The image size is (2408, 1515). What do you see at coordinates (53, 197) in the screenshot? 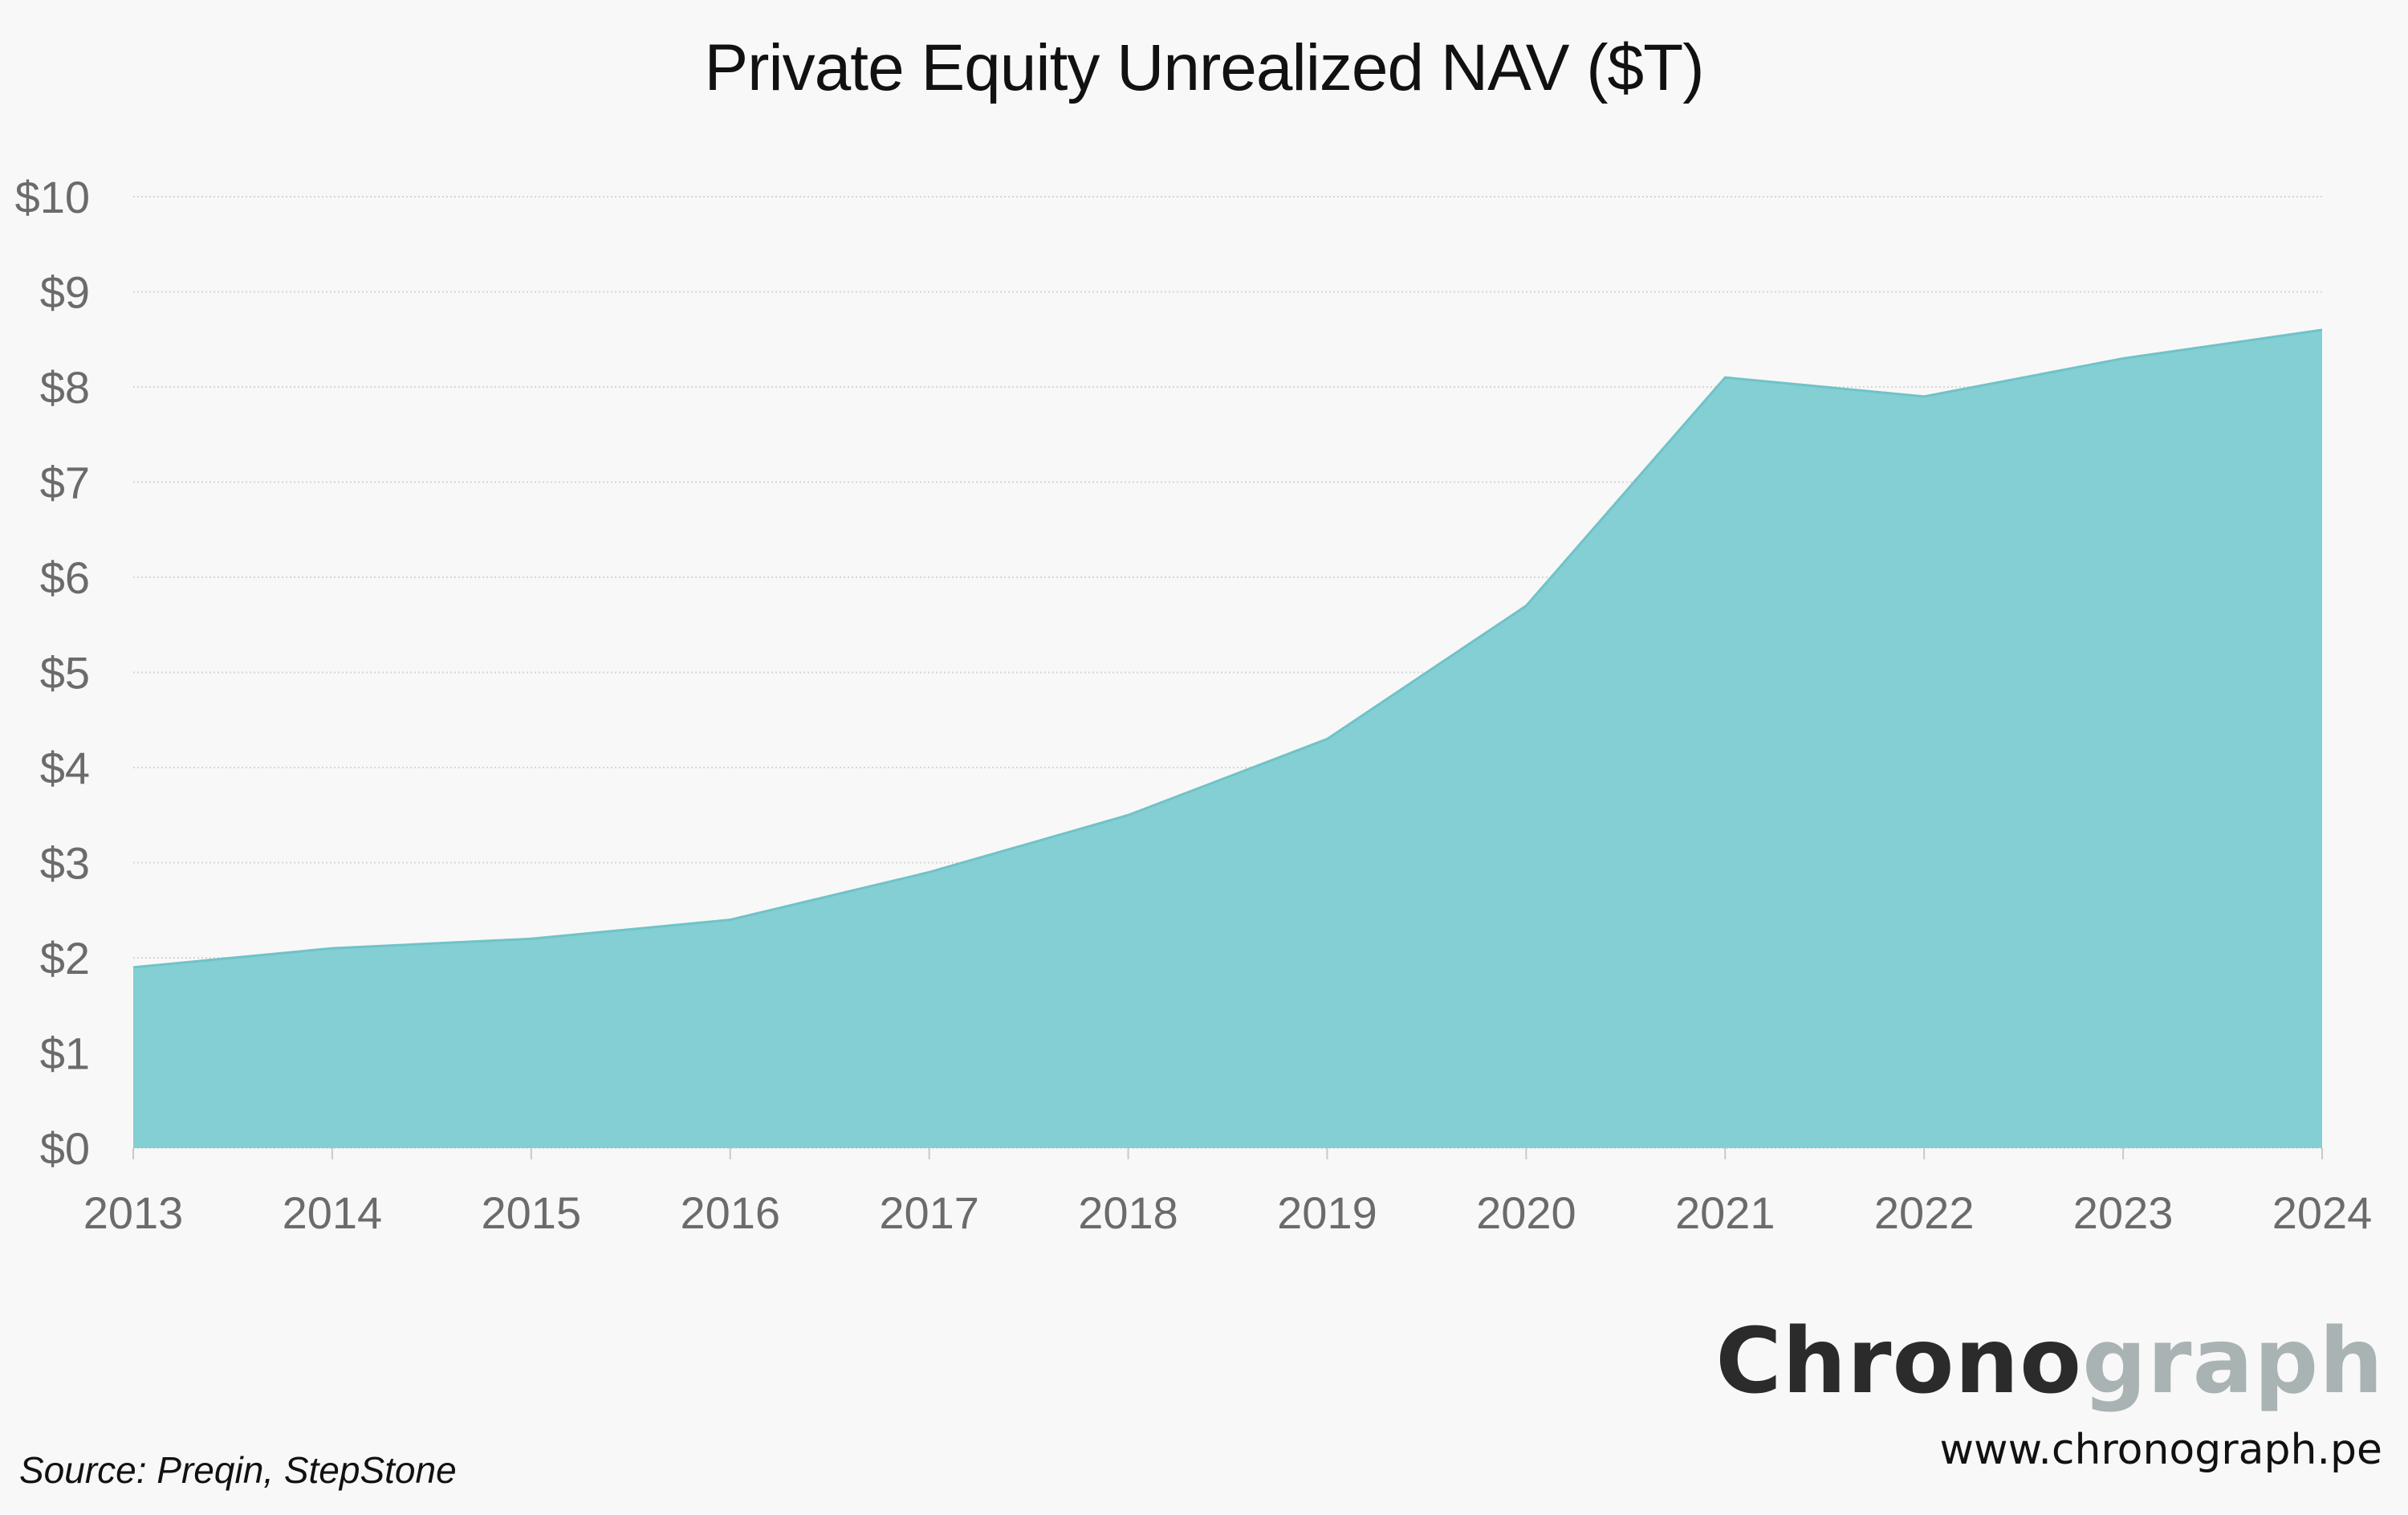
I see `y-tick-label: $10` at bounding box center [53, 197].